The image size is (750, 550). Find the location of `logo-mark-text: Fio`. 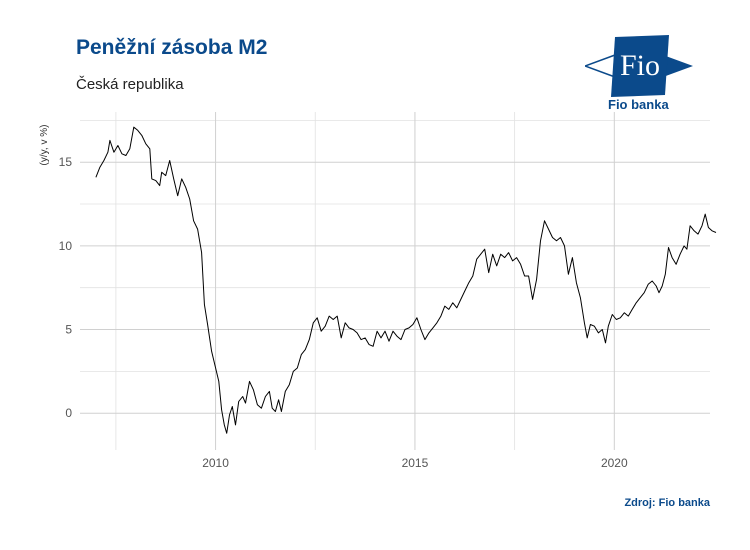

logo-mark-text: Fio is located at coordinates (640, 65).